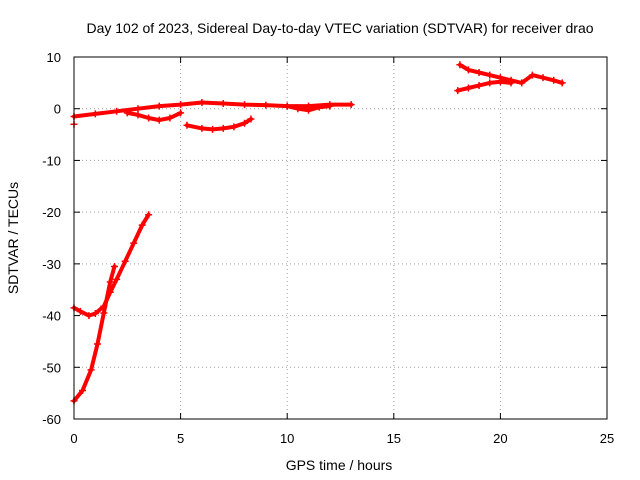  I want to click on series-track-c-lower, so click(484, 86).